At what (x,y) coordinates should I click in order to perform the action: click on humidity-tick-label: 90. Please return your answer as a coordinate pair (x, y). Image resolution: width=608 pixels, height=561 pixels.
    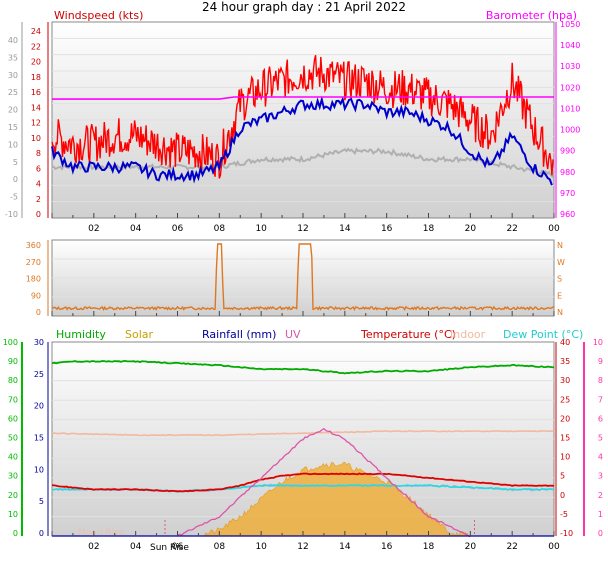
    Looking at the image, I should click on (13, 361).